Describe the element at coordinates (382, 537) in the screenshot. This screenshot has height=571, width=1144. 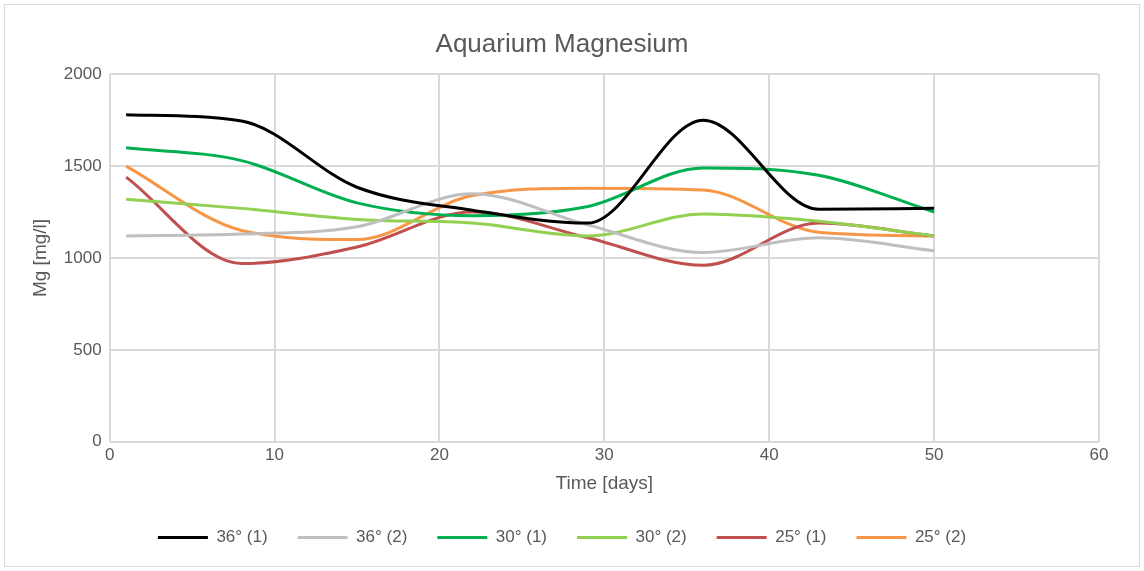
I see `legend-label: 36° (2)` at that location.